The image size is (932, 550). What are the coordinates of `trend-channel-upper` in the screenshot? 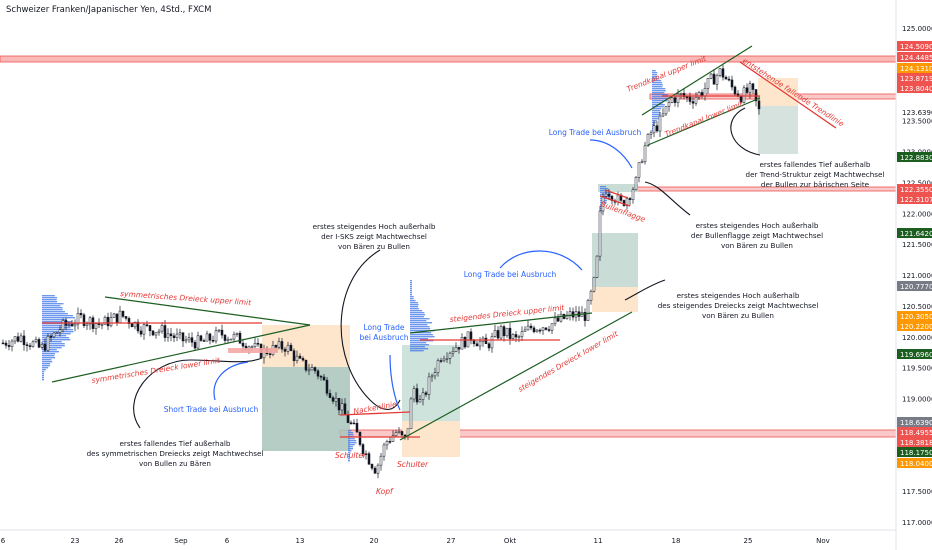 It's located at (697, 80).